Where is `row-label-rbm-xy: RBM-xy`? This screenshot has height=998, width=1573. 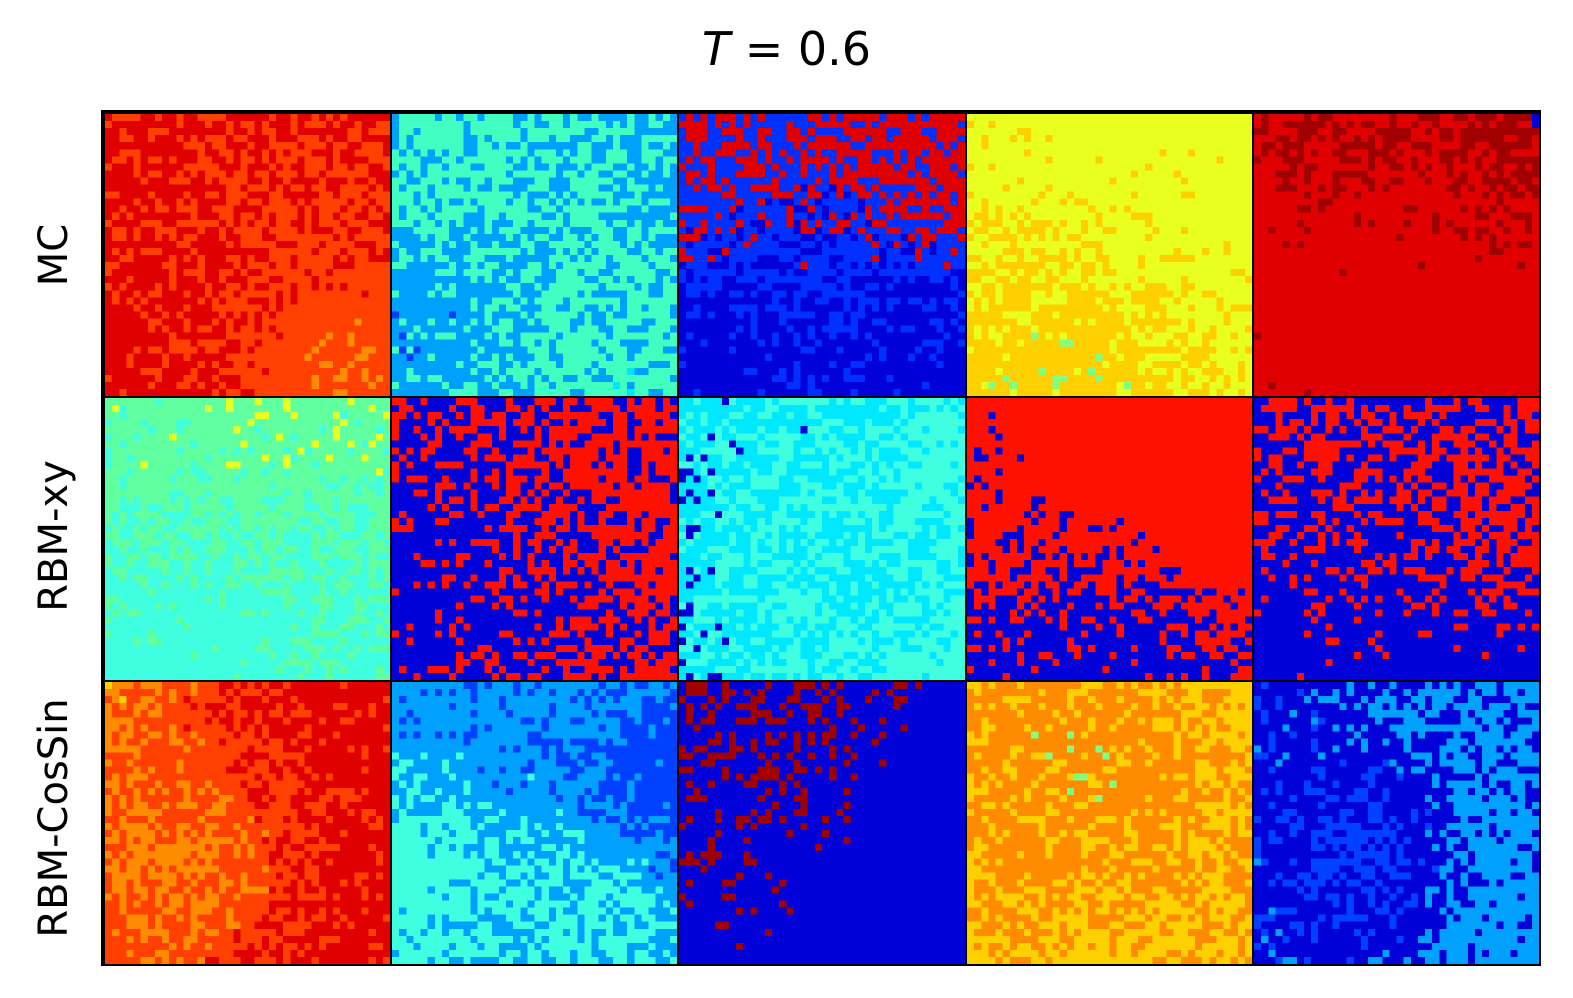
row-label-rbm-xy: RBM-xy is located at coordinates (54, 536).